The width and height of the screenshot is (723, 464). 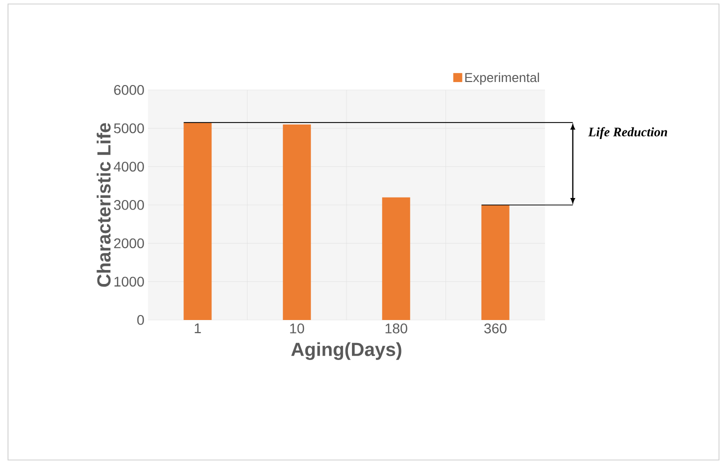 What do you see at coordinates (129, 205) in the screenshot?
I see `y-tick-label: 3000` at bounding box center [129, 205].